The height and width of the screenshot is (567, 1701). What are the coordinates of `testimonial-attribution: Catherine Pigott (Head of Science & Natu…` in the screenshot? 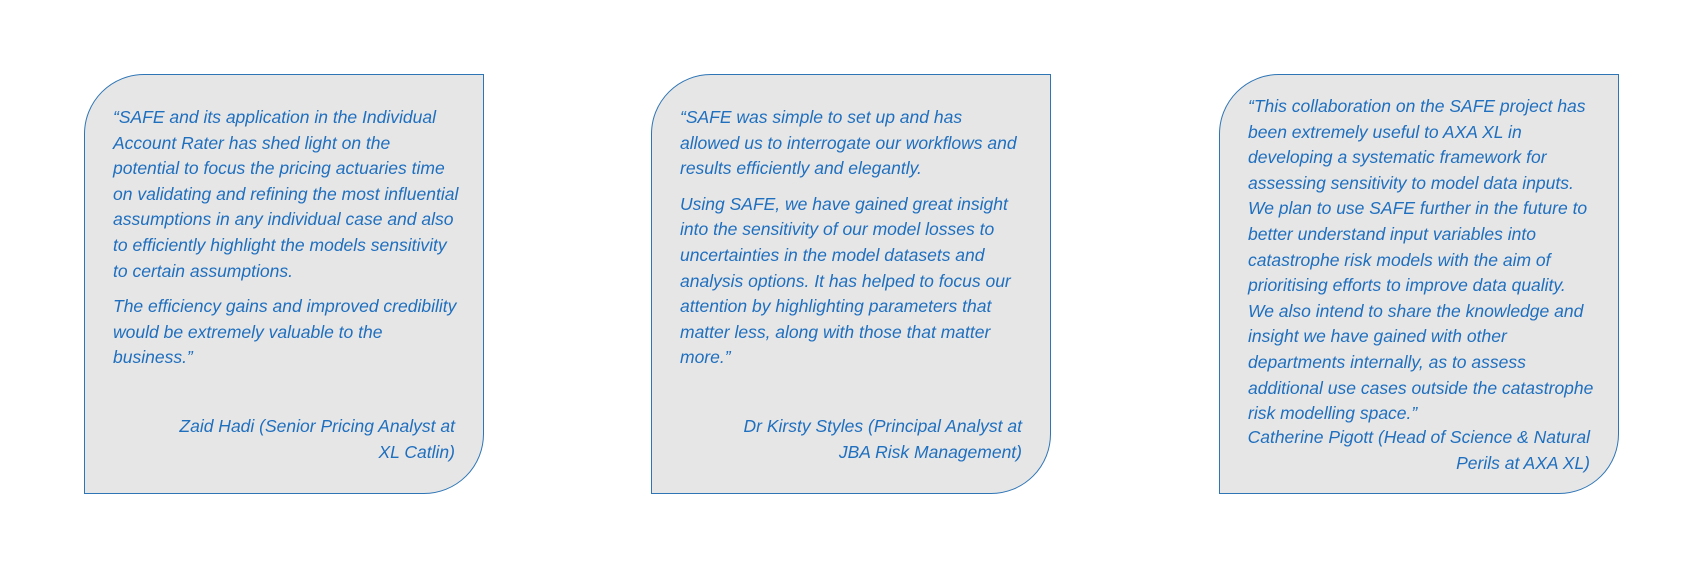 It's located at (1418, 450).